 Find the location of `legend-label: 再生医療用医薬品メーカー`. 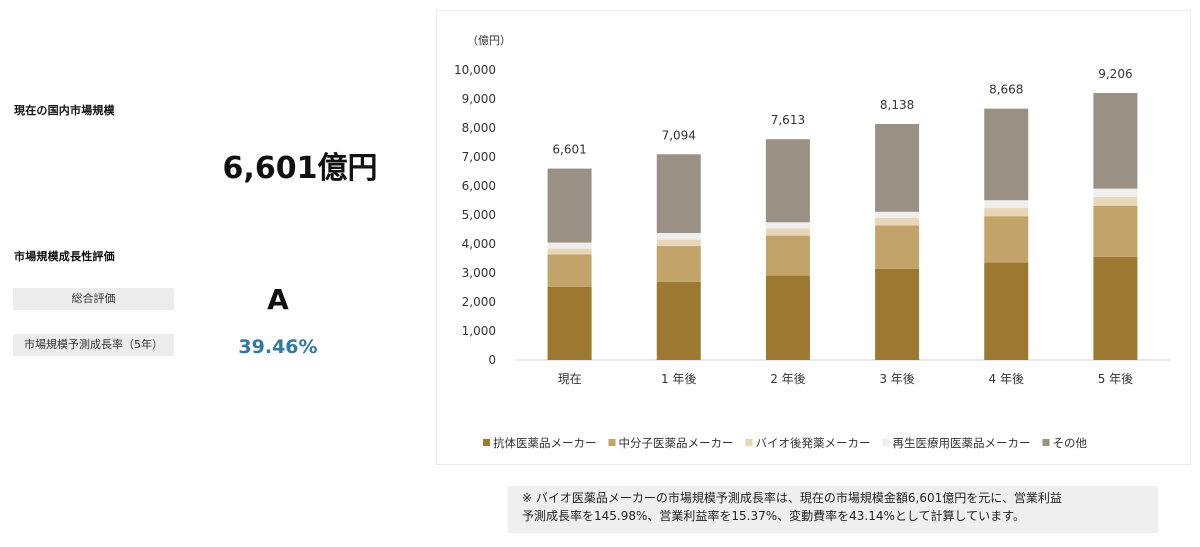

legend-label: 再生医療用医薬品メーカー is located at coordinates (962, 443).